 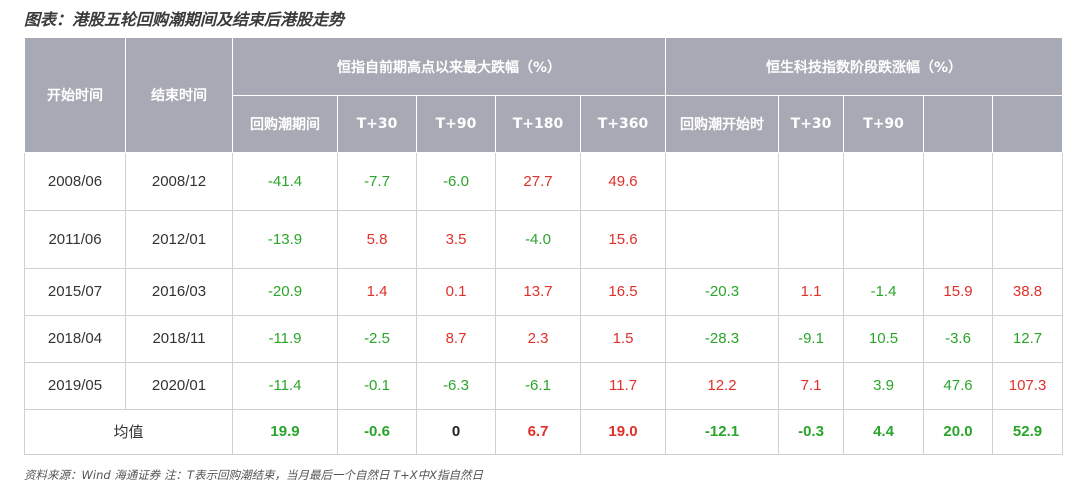 I want to click on table-row: 2011/06 2012/01 -13.9 5.8 3.5 -4.0 15.6, so click(x=544, y=239).